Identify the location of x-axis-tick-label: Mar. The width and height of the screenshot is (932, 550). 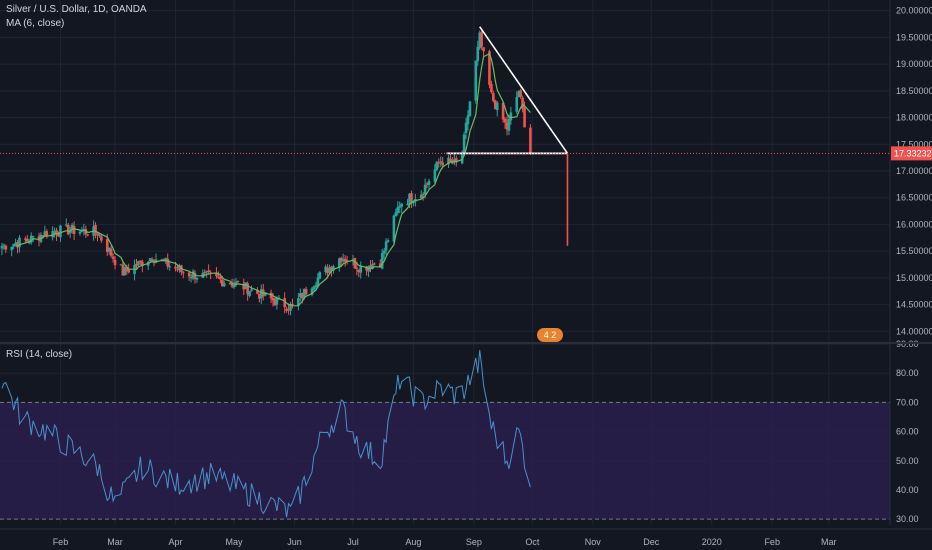
(829, 542).